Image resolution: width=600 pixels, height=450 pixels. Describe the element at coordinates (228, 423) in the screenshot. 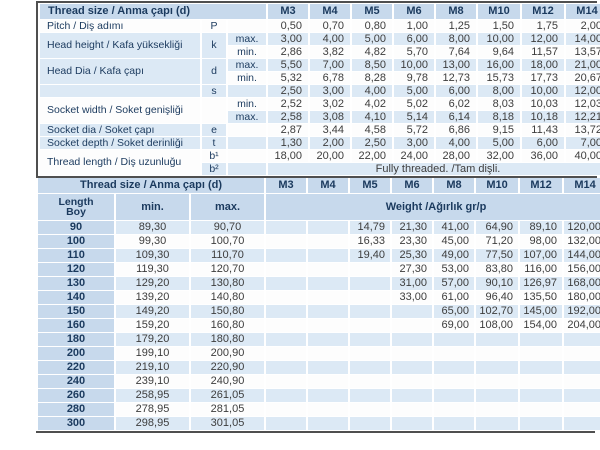

I see `max-length-cell: 301,05` at that location.